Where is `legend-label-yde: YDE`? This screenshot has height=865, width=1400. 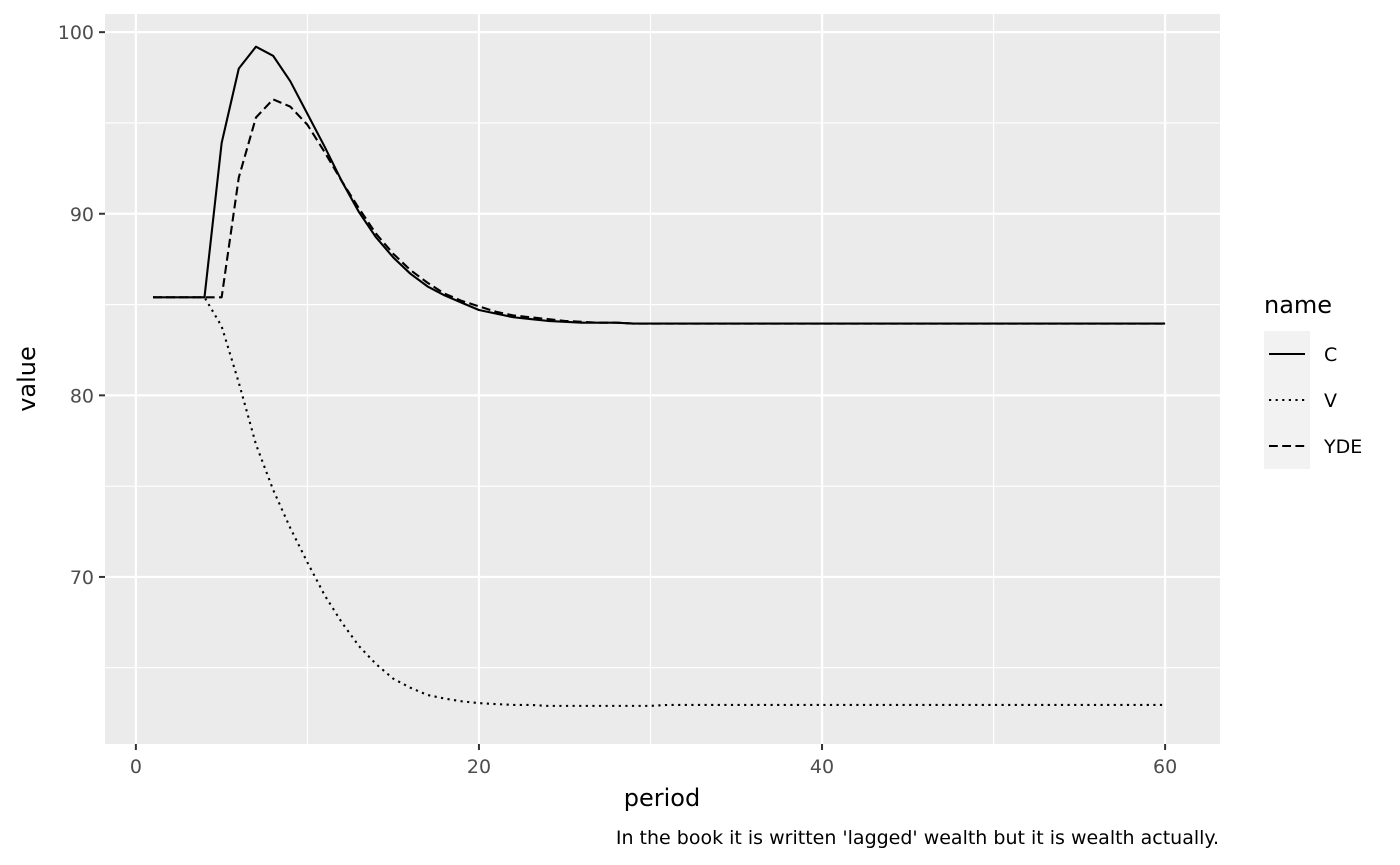
legend-label-yde: YDE is located at coordinates (1342, 447).